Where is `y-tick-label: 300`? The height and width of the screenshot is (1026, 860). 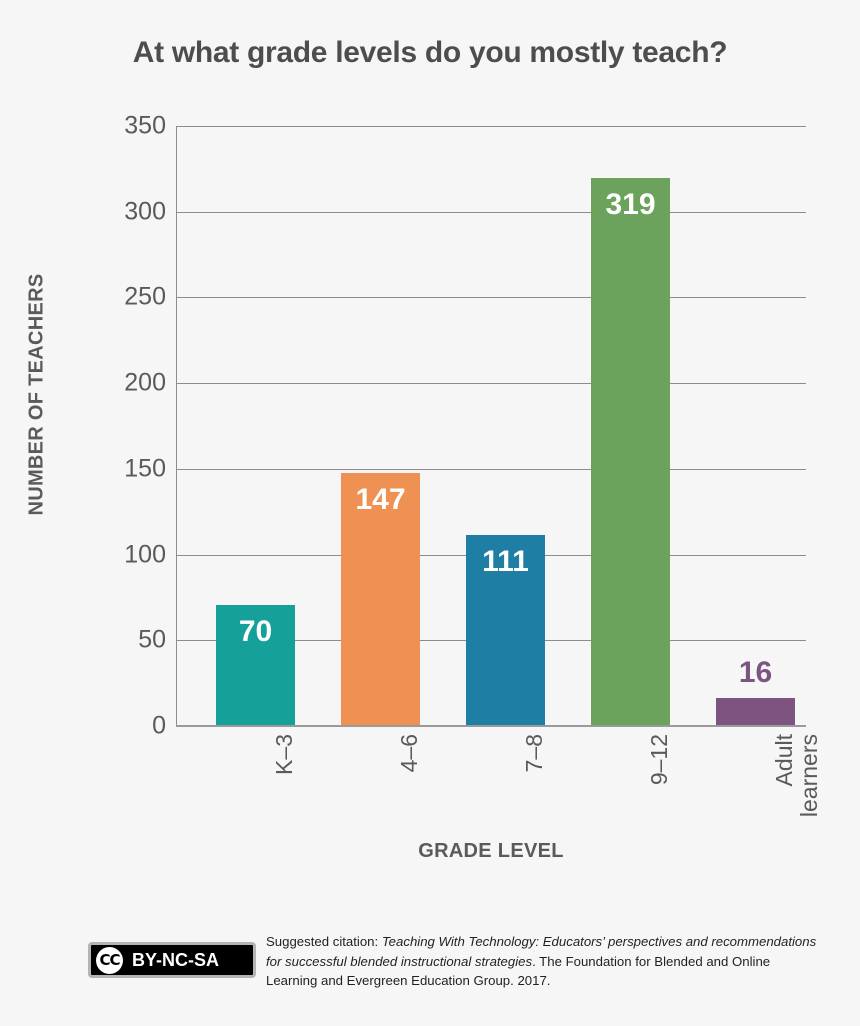
y-tick-label: 300 is located at coordinates (145, 211).